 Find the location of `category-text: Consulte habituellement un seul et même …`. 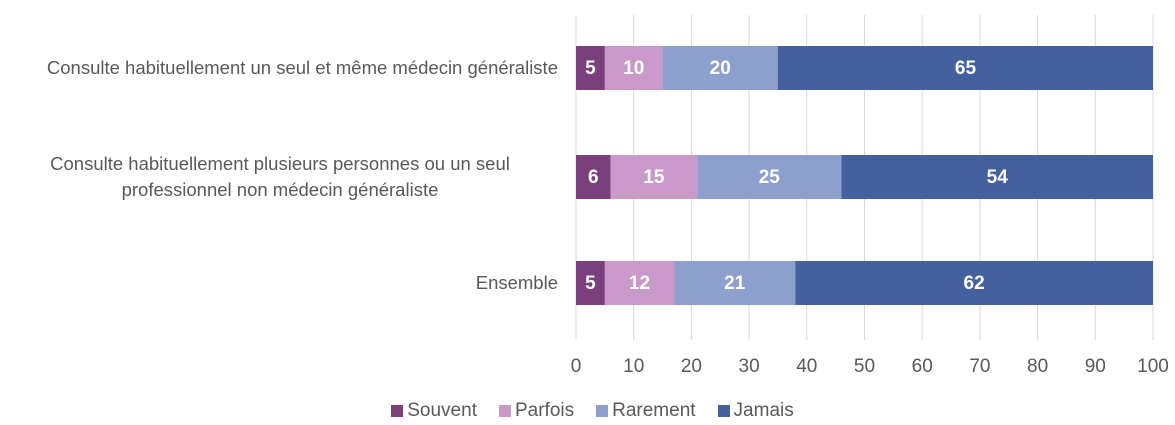

category-text: Consulte habituellement un seul et même … is located at coordinates (302, 67).